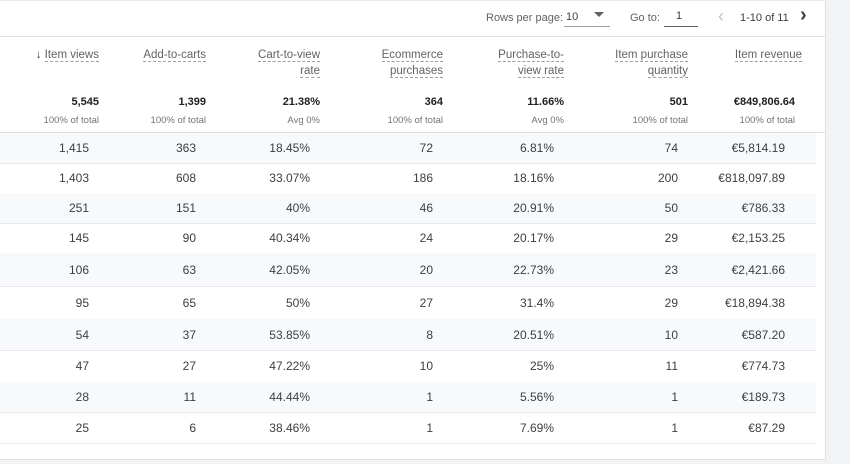  Describe the element at coordinates (768, 55) in the screenshot. I see `column-header-item-revenue: Item revenue` at that location.